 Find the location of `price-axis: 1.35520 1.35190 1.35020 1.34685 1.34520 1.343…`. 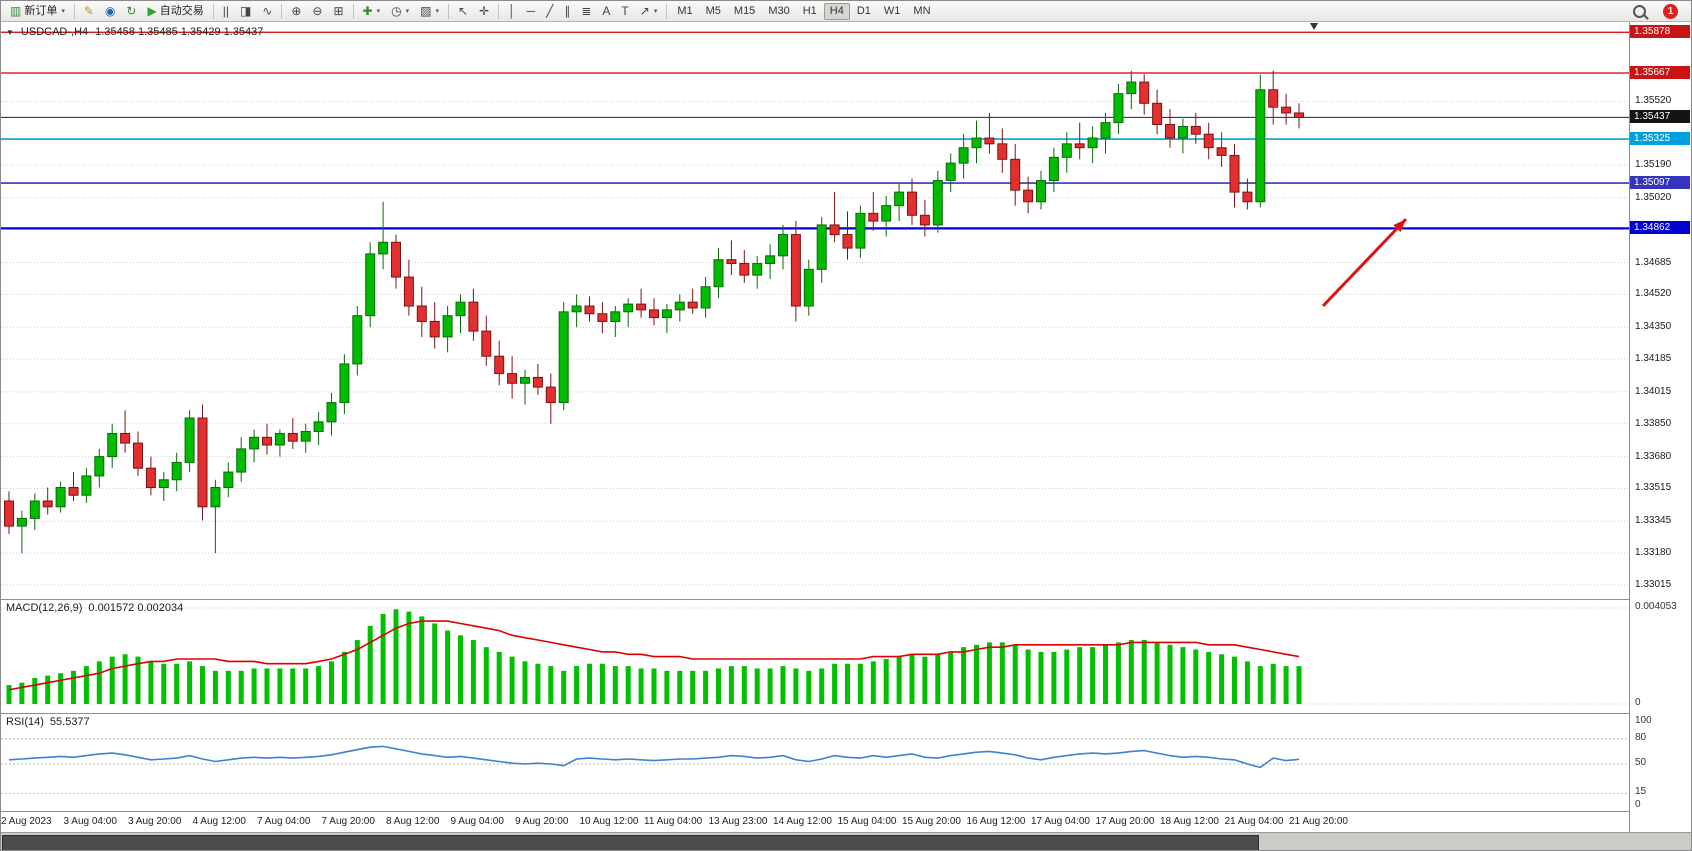

price-axis: 1.35520 1.35190 1.35020 1.34685 1.34520 1.343… is located at coordinates (1660, 427).